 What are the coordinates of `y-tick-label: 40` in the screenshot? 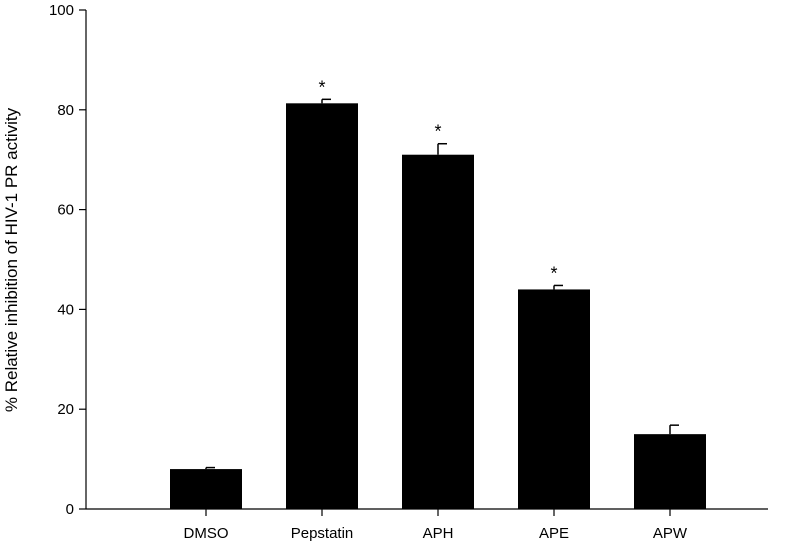 It's located at (65, 309).